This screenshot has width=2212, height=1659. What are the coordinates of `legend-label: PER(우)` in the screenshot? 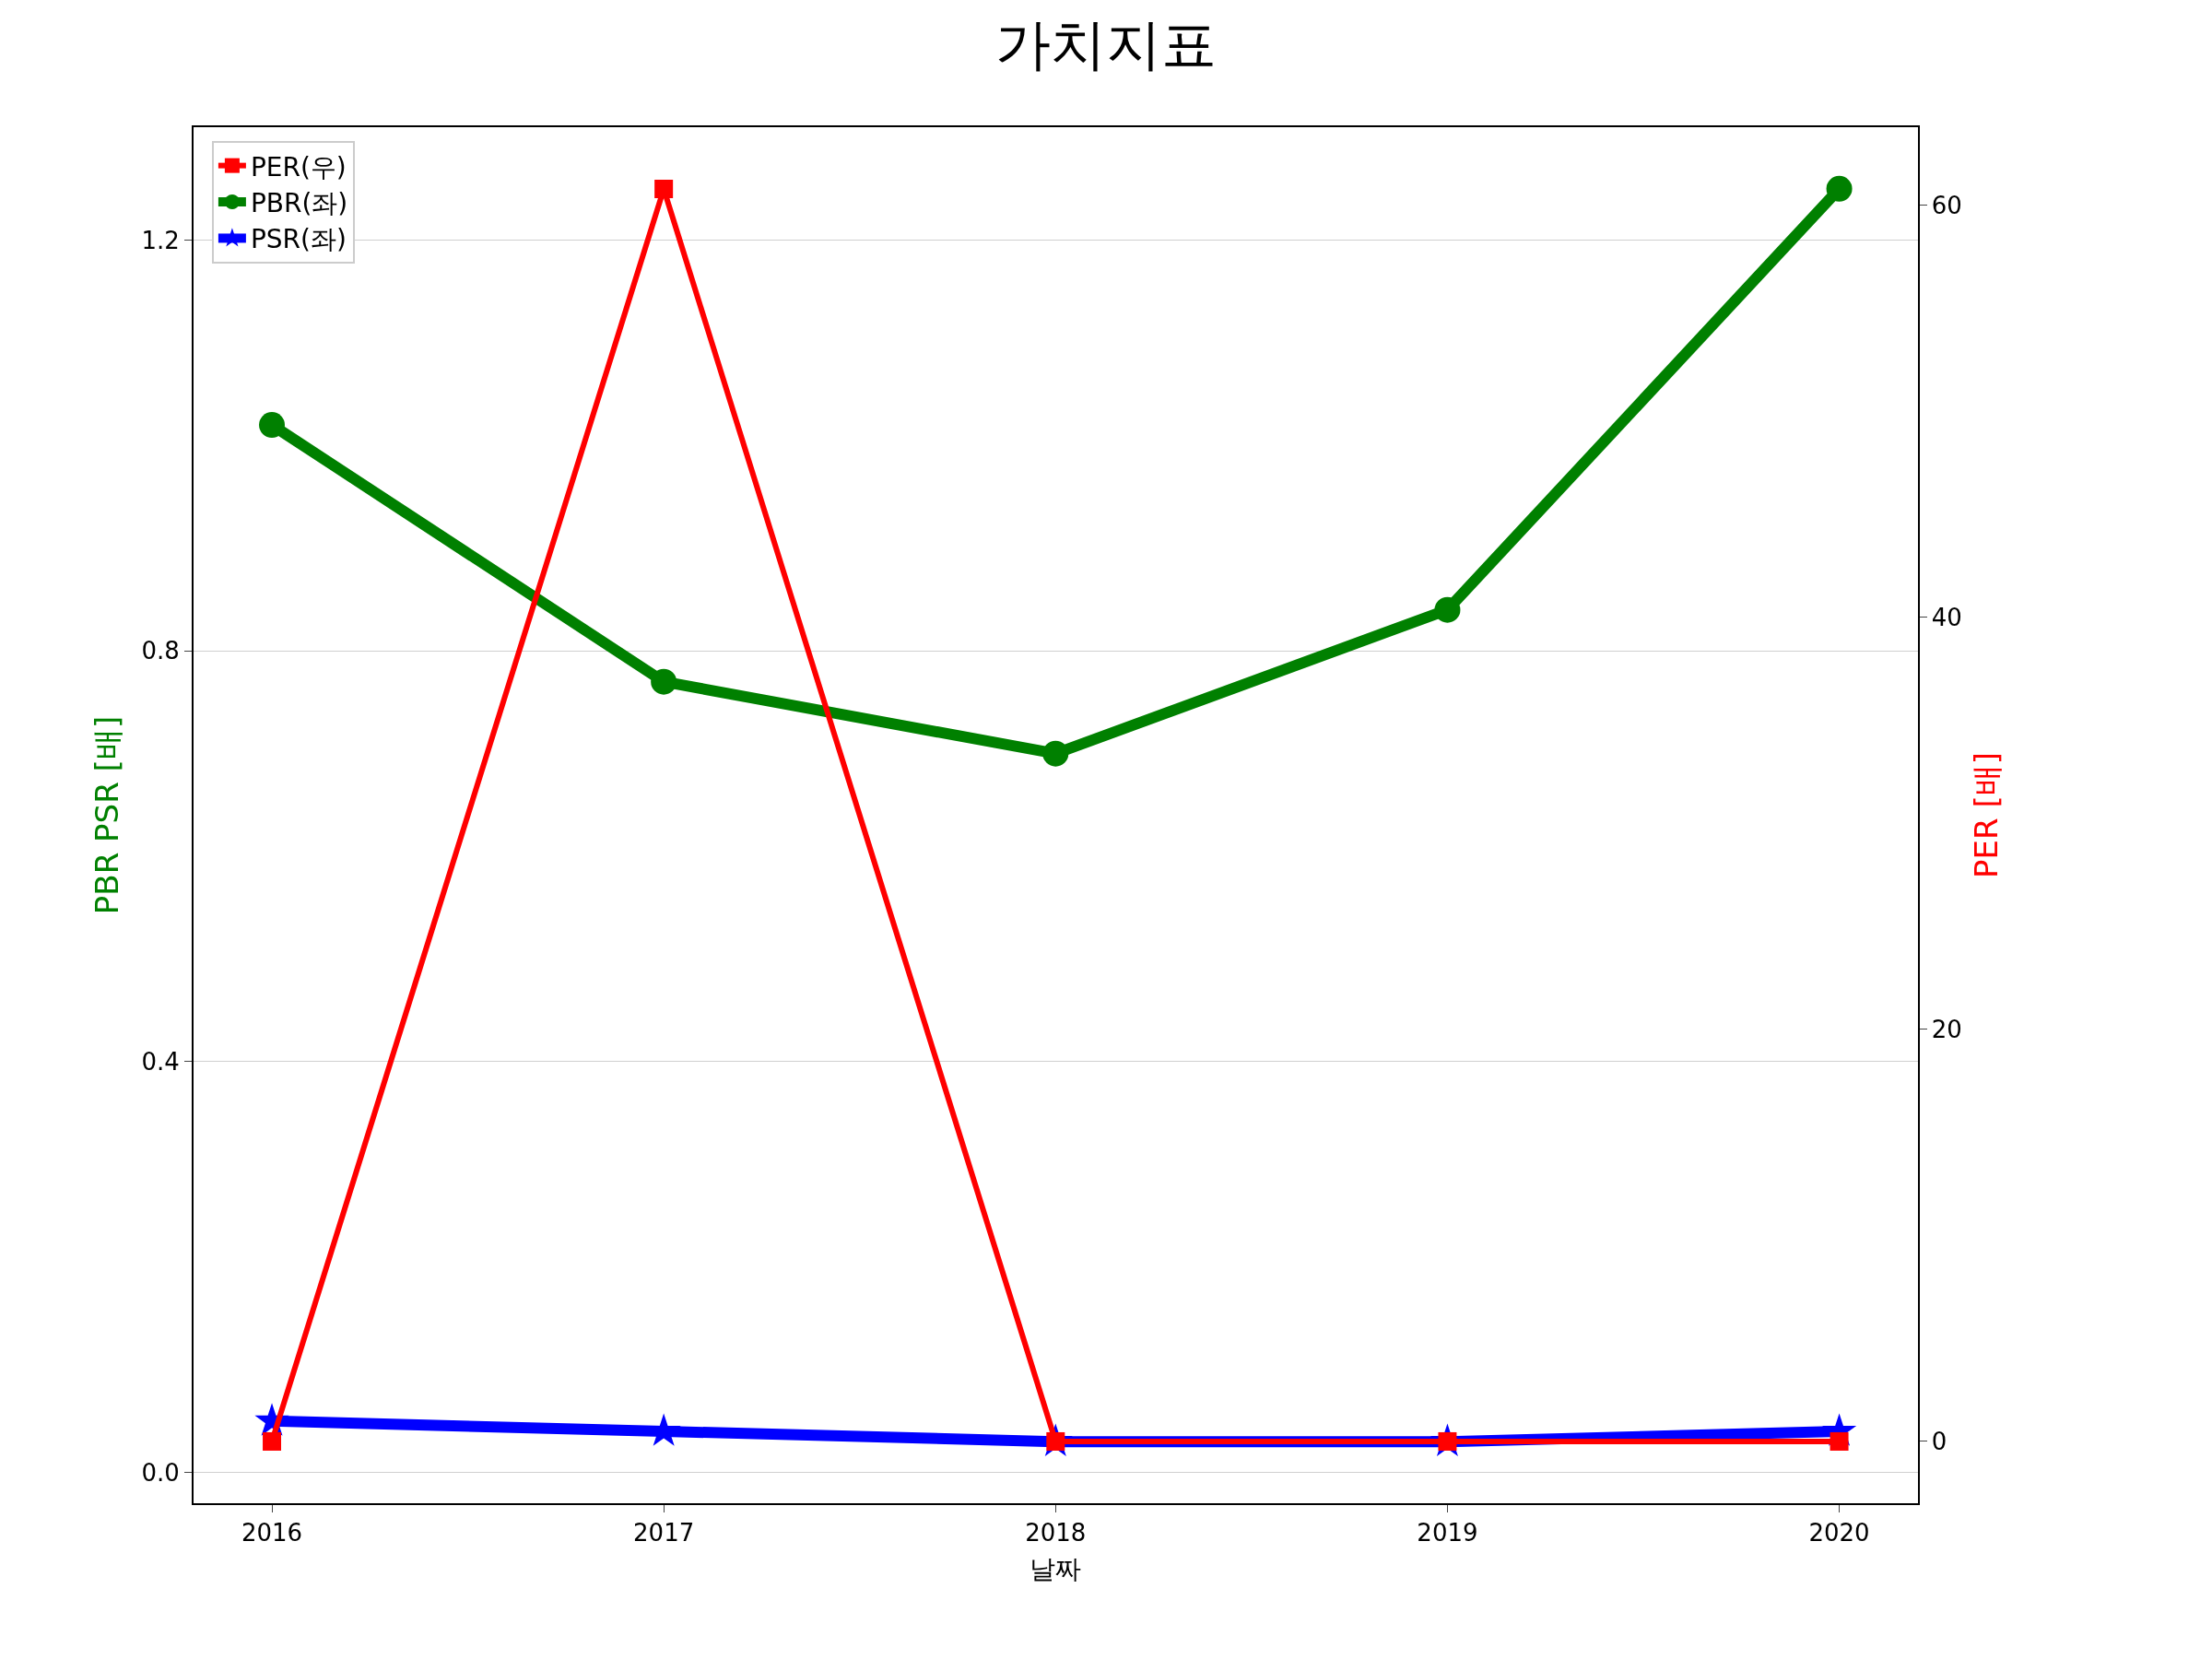 It's located at (298, 166).